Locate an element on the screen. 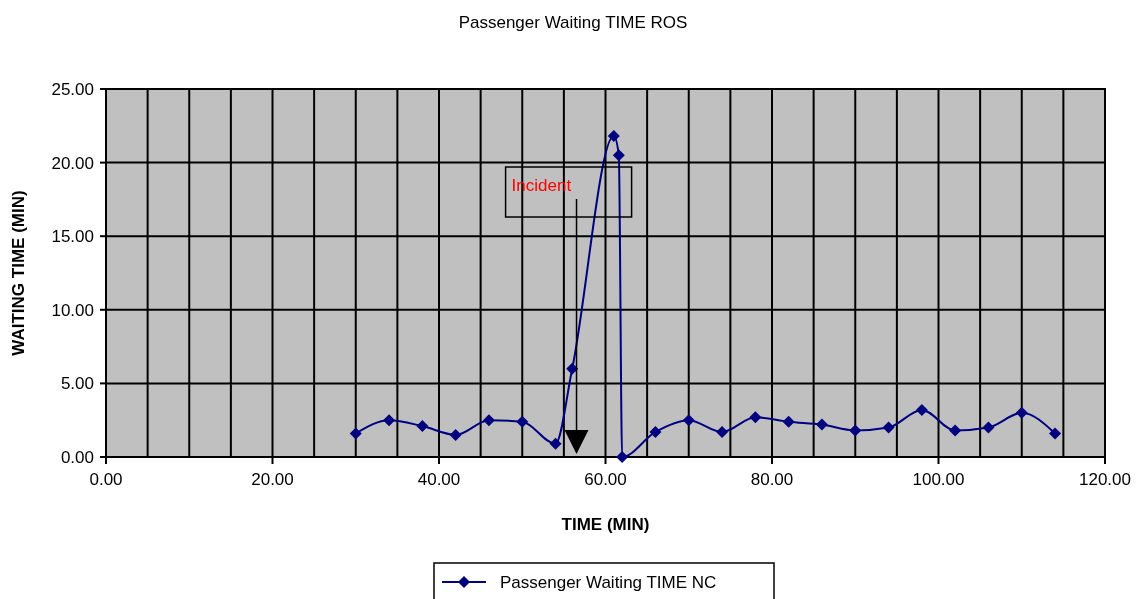 The height and width of the screenshot is (599, 1146). y-tick-label: 15.00 is located at coordinates (72, 237).